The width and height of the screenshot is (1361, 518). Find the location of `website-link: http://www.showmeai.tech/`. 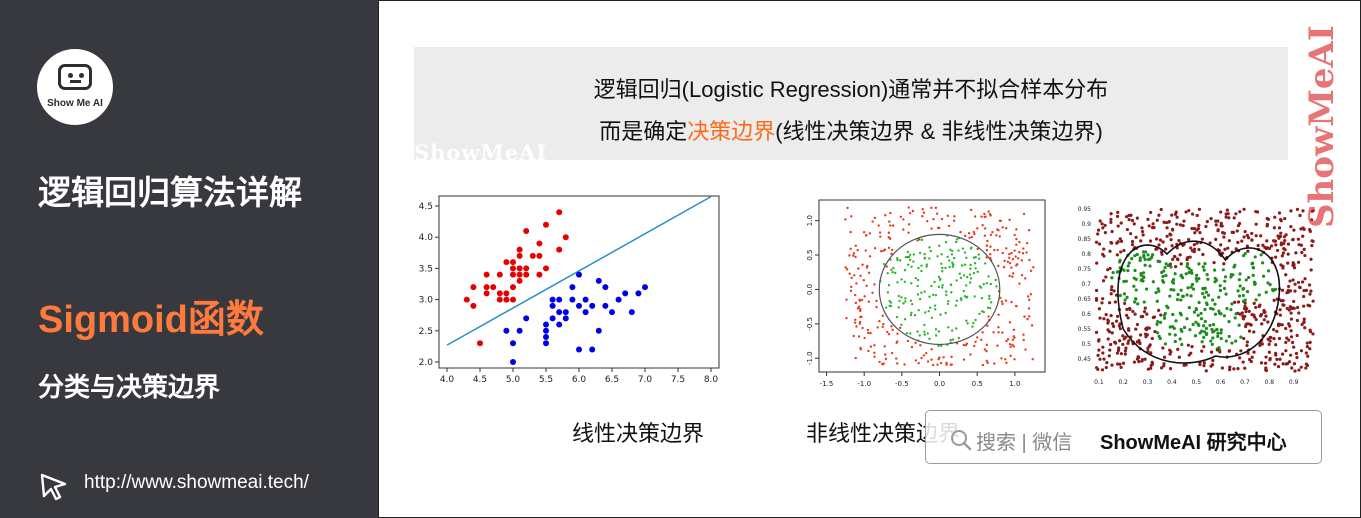

website-link: http://www.showmeai.tech/ is located at coordinates (196, 482).